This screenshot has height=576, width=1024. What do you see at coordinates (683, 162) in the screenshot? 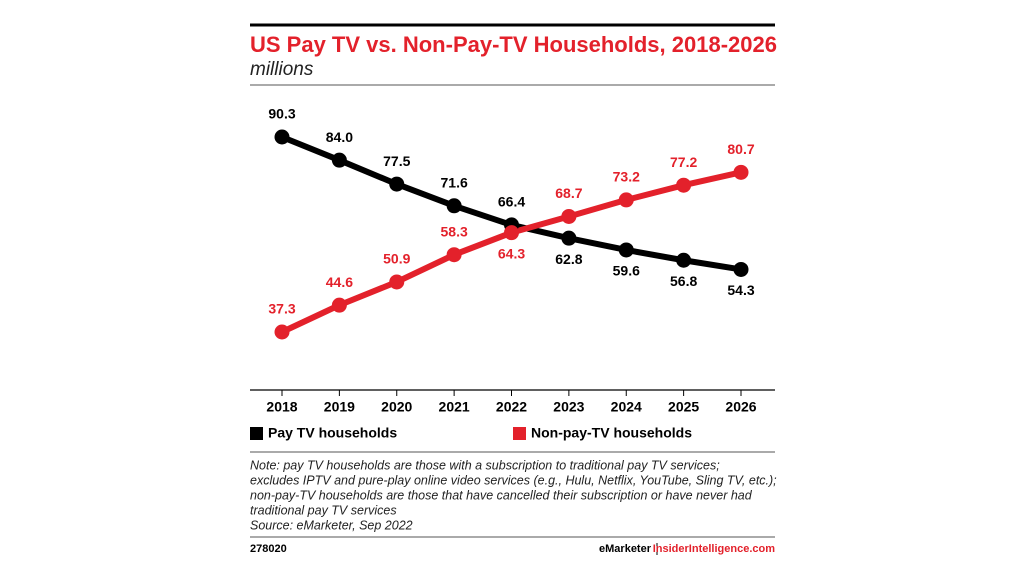
I see `data-label: 77.2` at bounding box center [683, 162].